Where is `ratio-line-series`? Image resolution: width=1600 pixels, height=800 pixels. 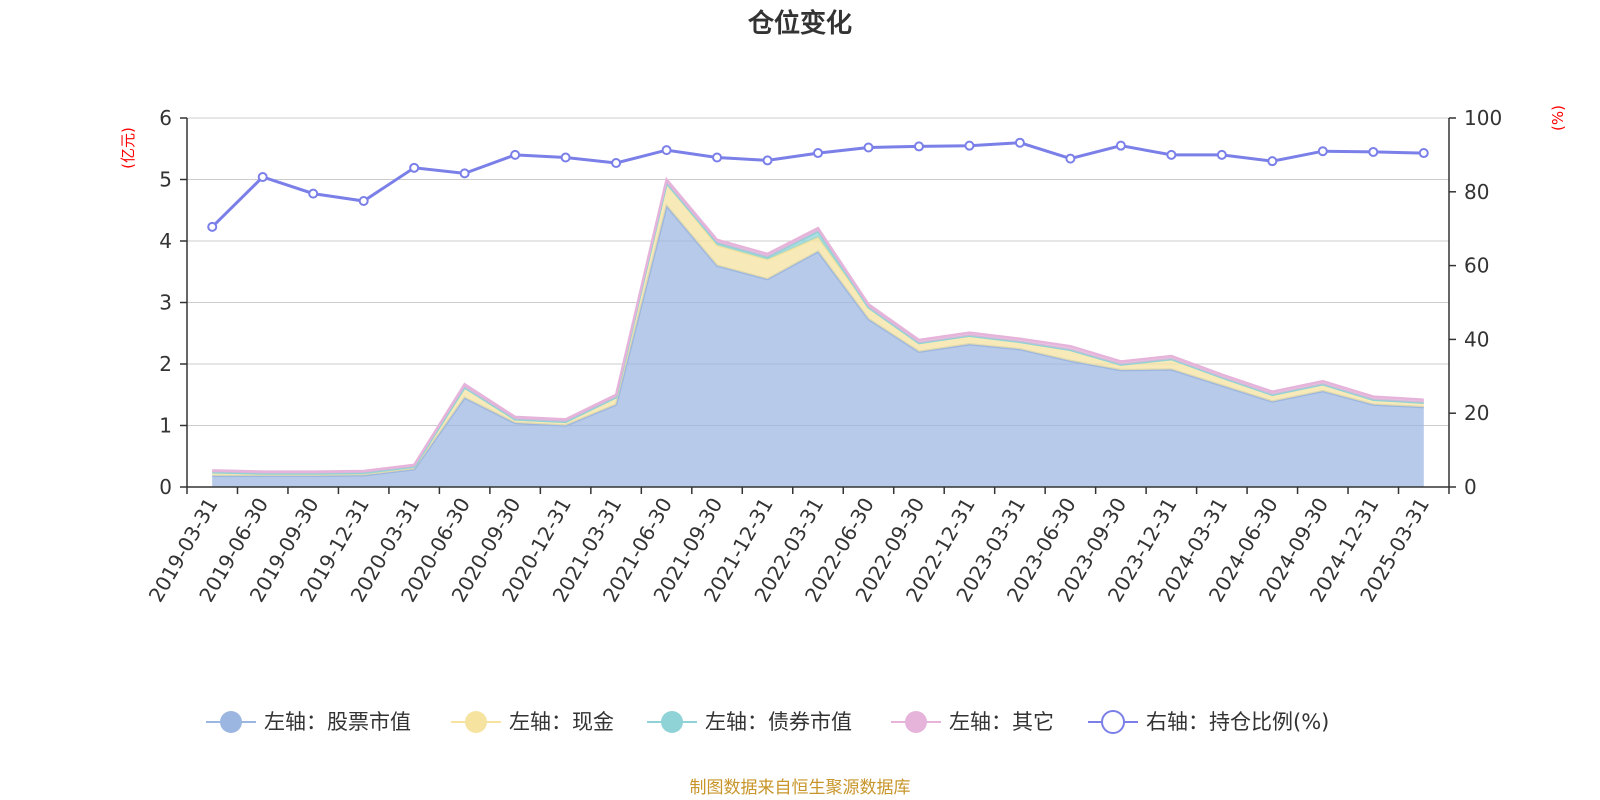
ratio-line-series is located at coordinates (818, 184).